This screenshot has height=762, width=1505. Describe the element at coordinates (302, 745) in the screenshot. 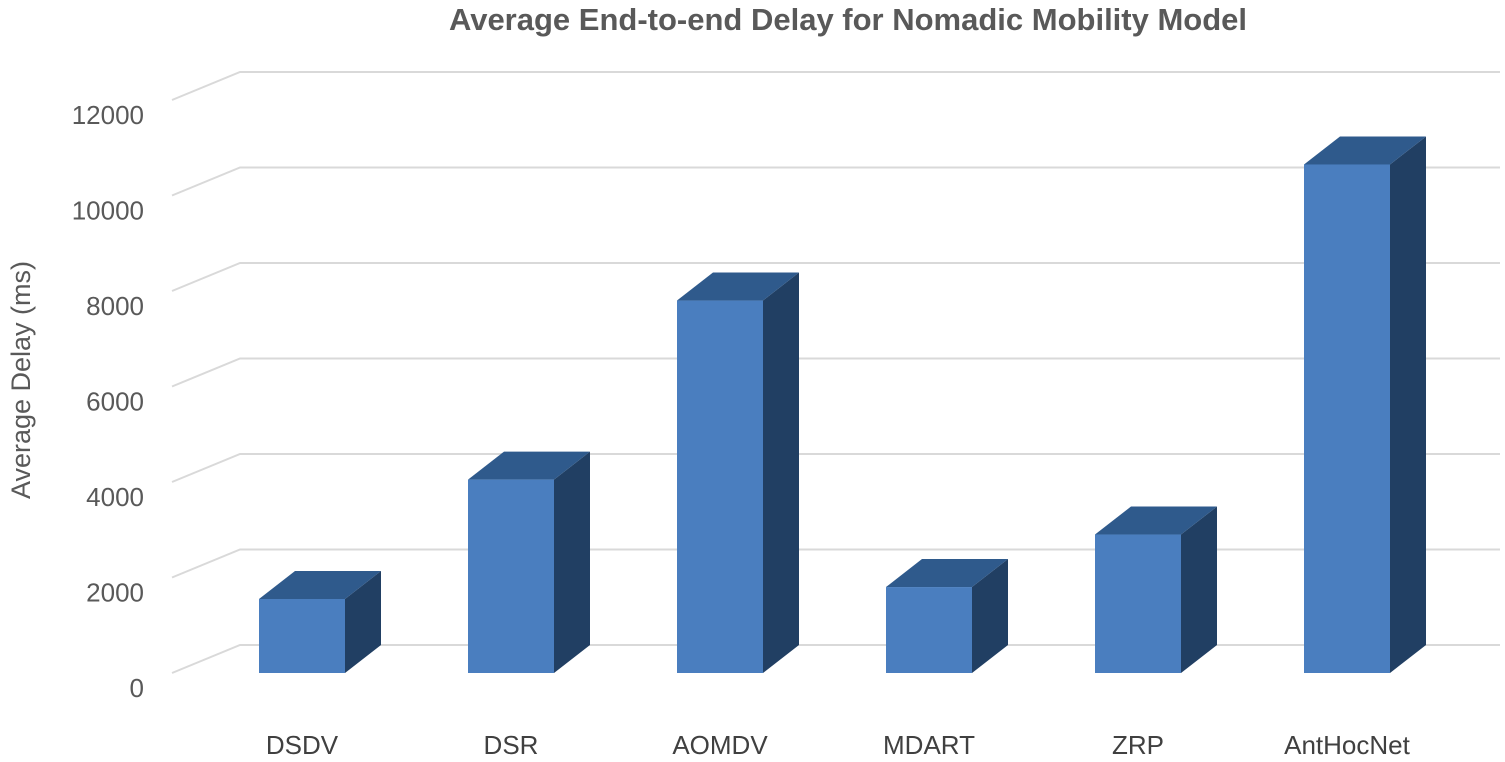

I see `x-category-label: DSDV` at that location.